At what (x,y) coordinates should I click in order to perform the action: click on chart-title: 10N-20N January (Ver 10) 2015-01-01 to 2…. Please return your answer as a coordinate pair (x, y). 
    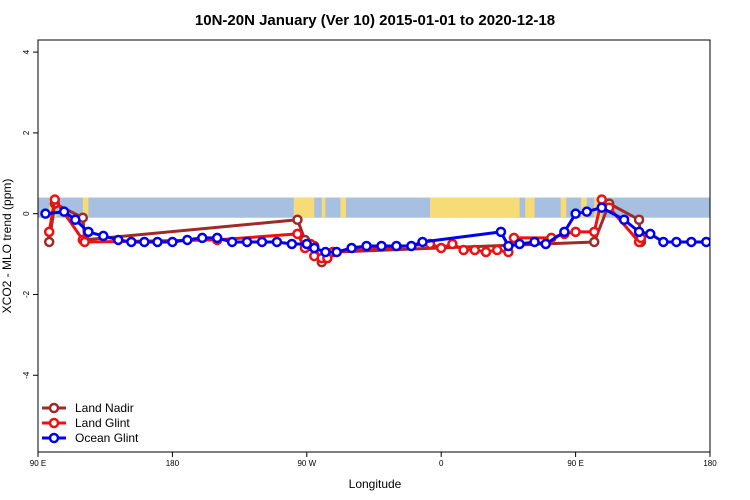
    Looking at the image, I should click on (375, 20).